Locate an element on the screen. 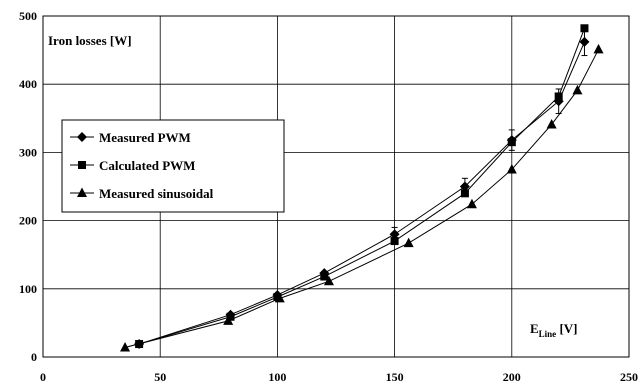 Image resolution: width=642 pixels, height=392 pixels. x-tick-label: 100 is located at coordinates (277, 377).